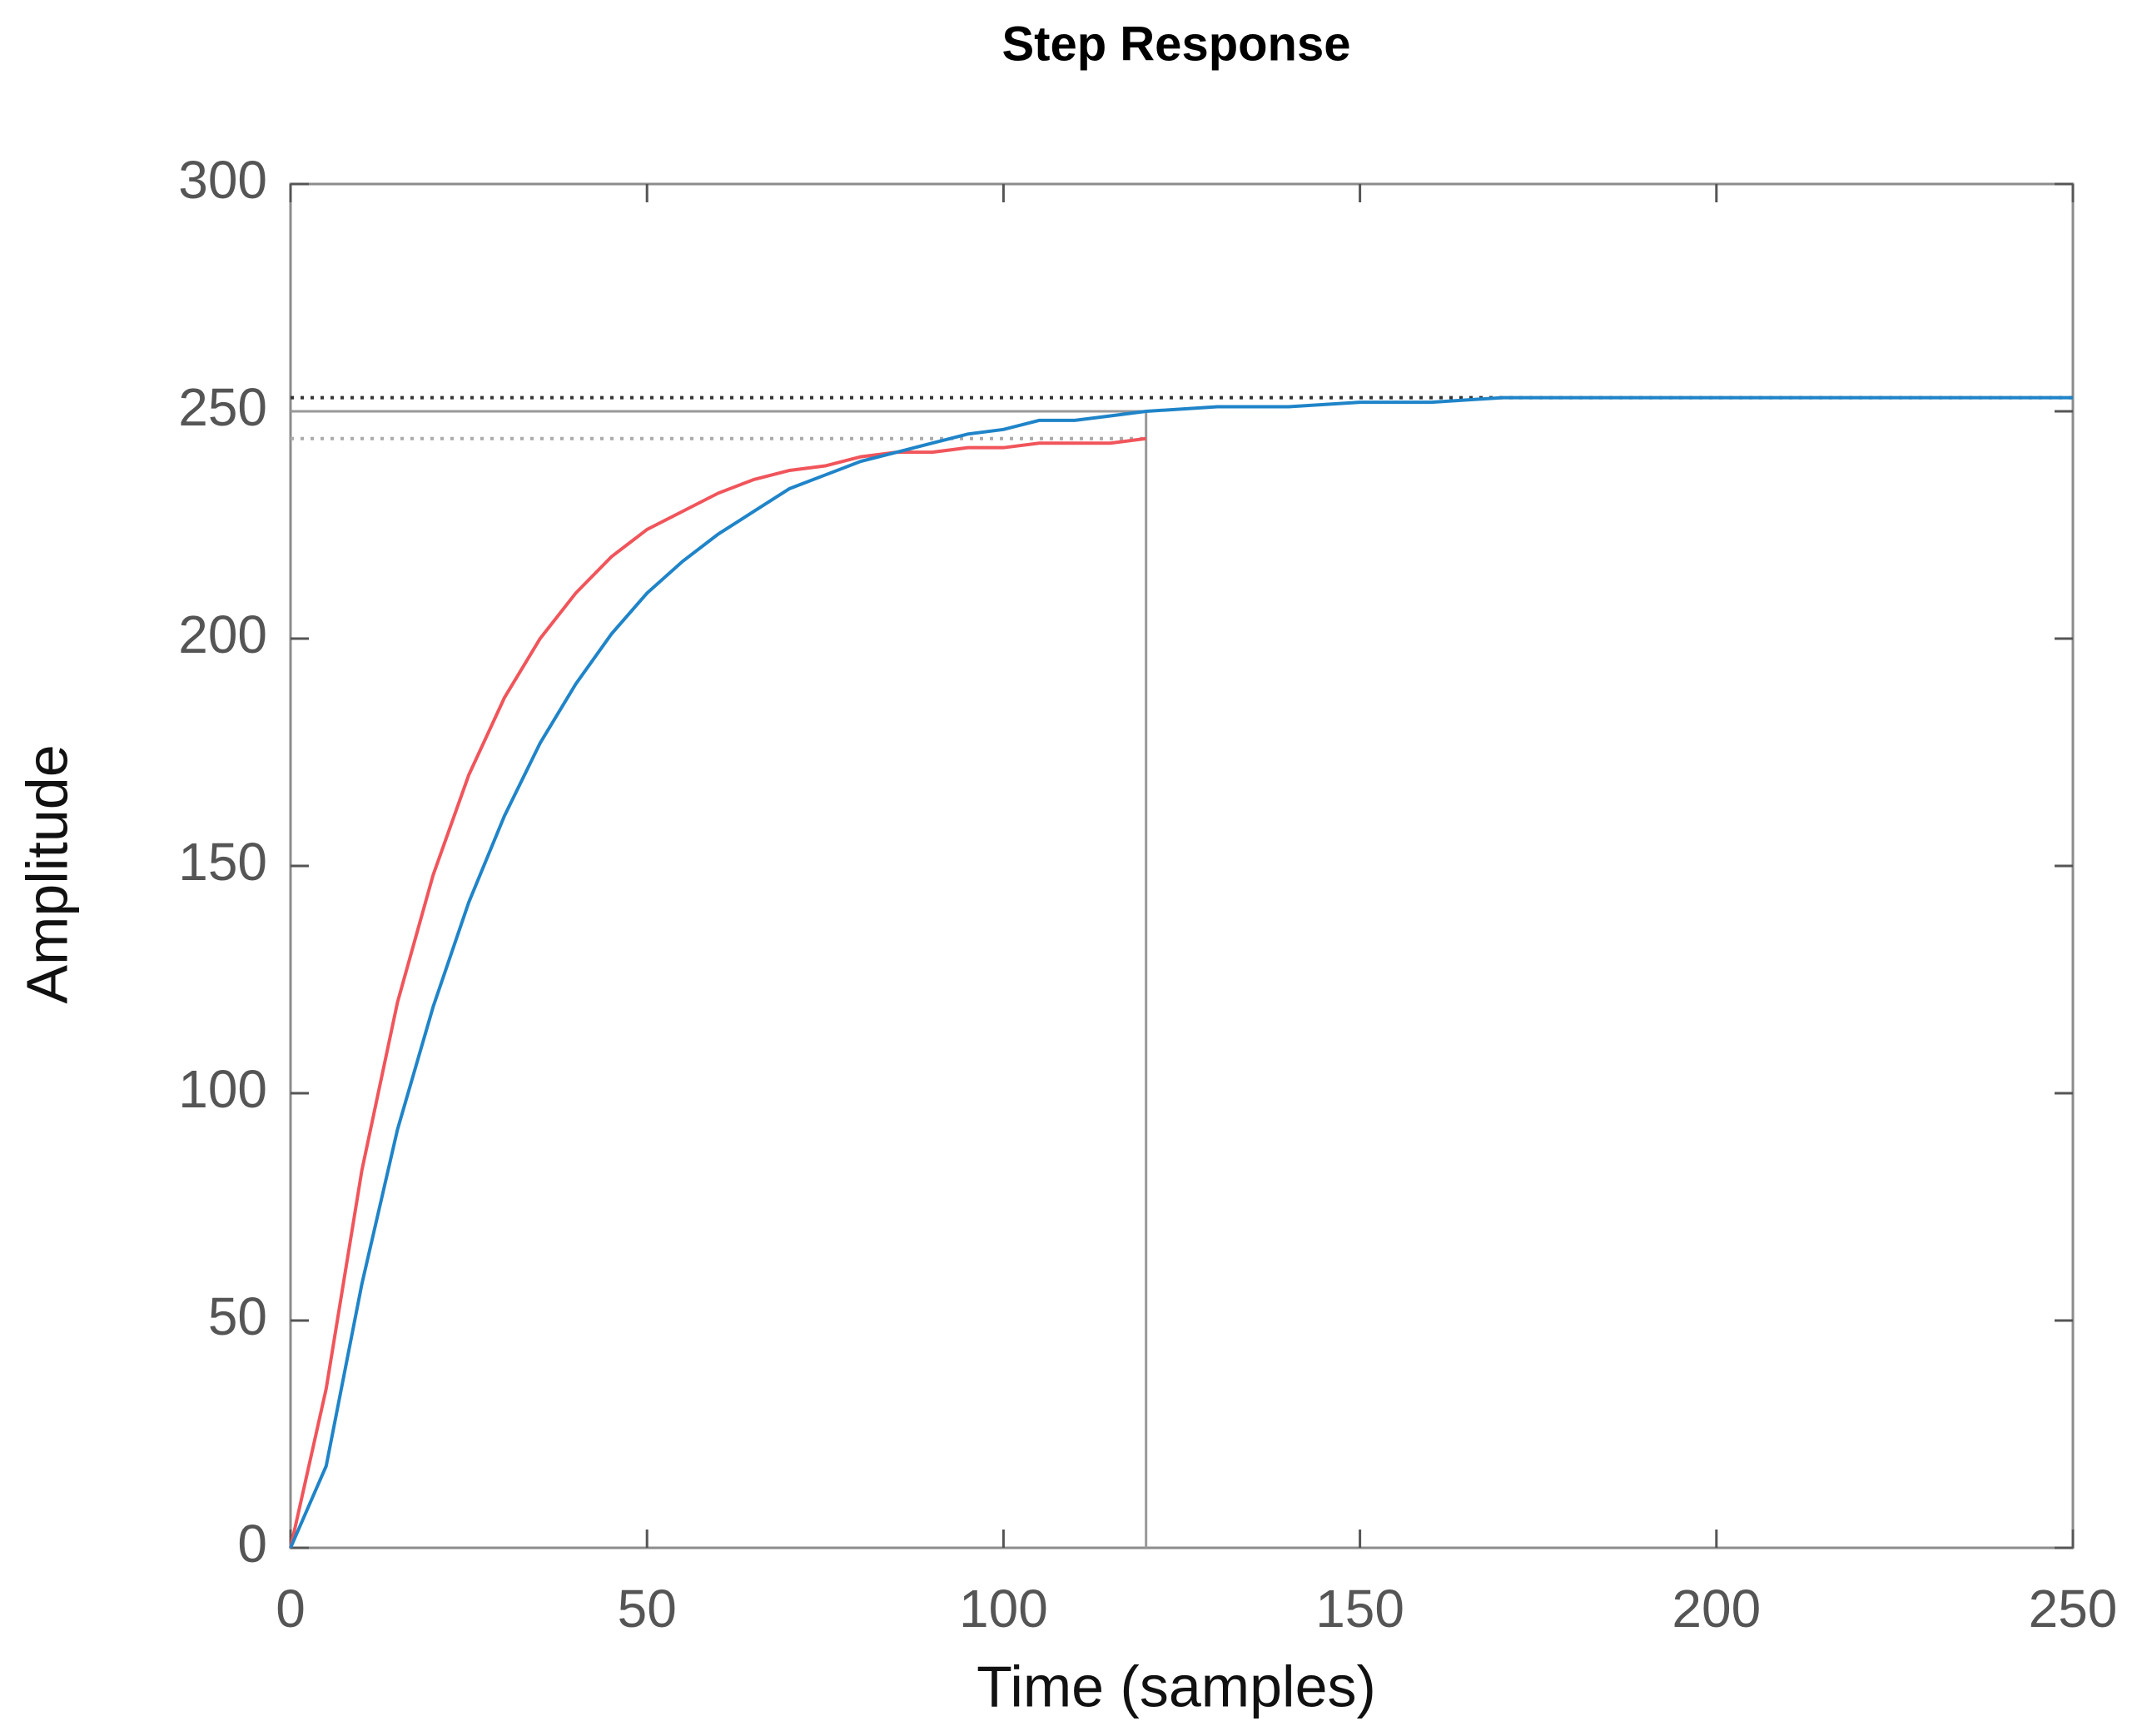 This screenshot has width=2132, height=1736. I want to click on y-tick-label: 0, so click(252, 1544).